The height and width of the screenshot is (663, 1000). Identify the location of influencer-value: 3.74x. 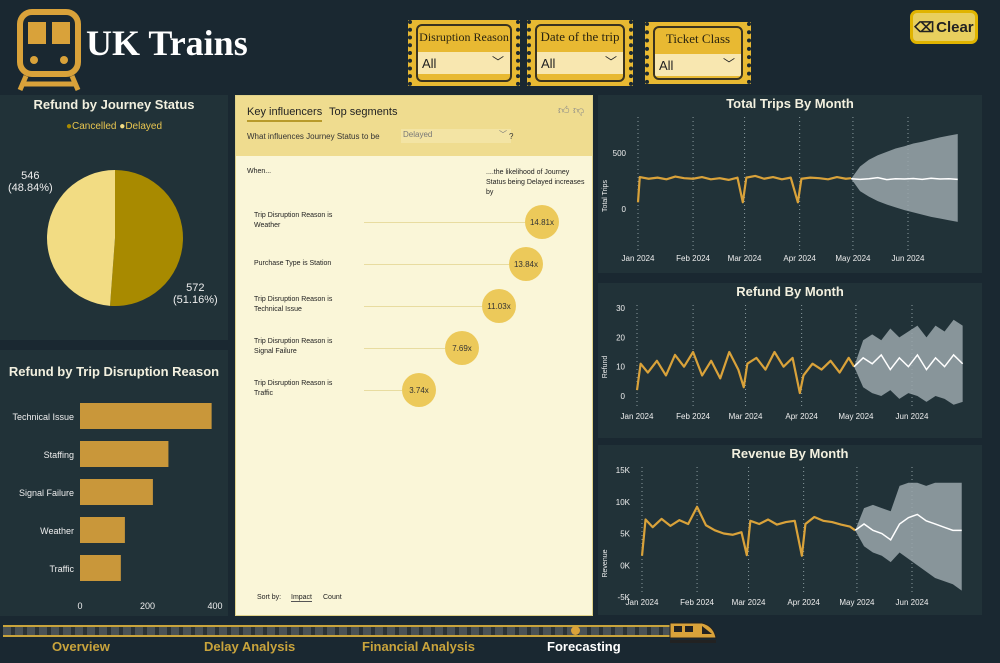
(419, 390).